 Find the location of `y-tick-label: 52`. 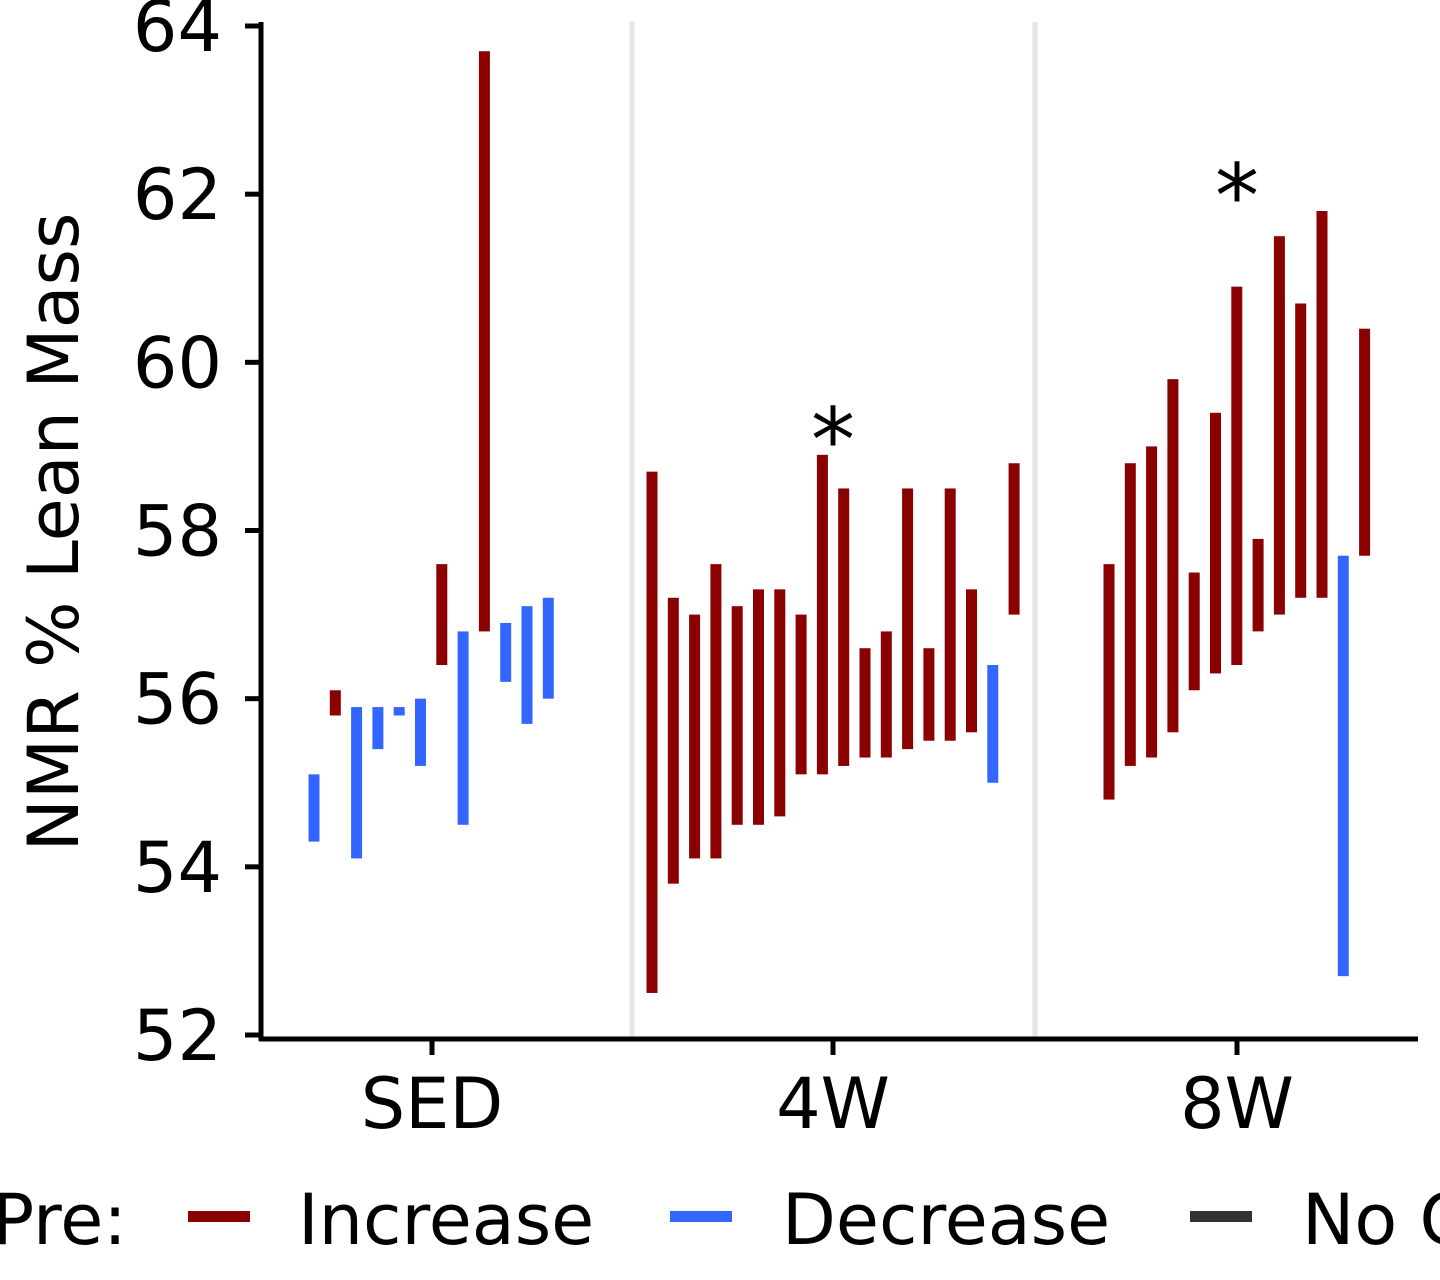

y-tick-label: 52 is located at coordinates (177, 1036).